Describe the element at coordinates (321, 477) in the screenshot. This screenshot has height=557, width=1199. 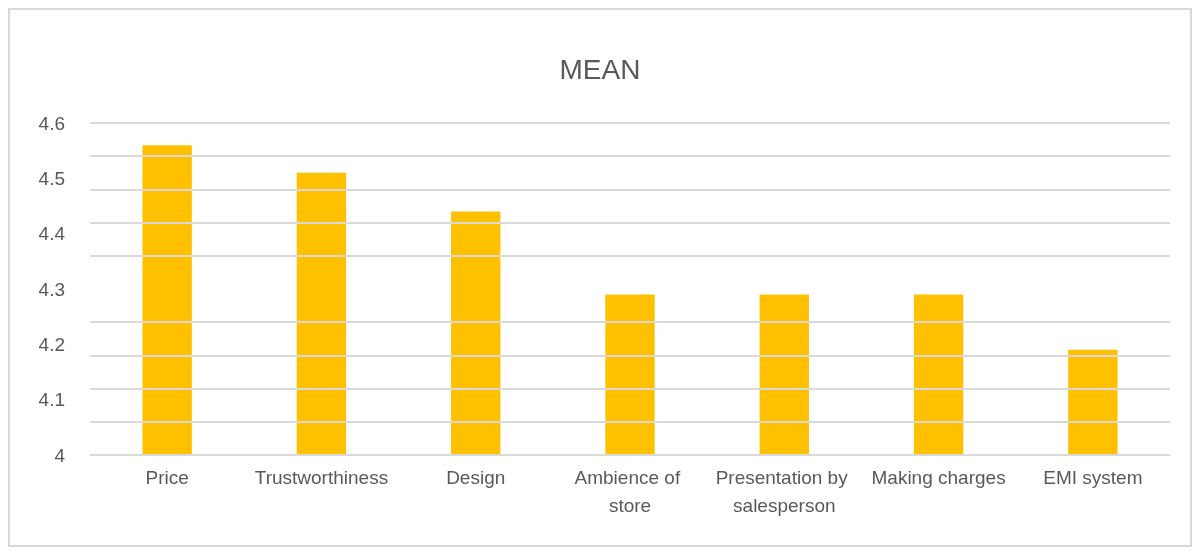
I see `x-tick-label: Trustworthiness` at that location.